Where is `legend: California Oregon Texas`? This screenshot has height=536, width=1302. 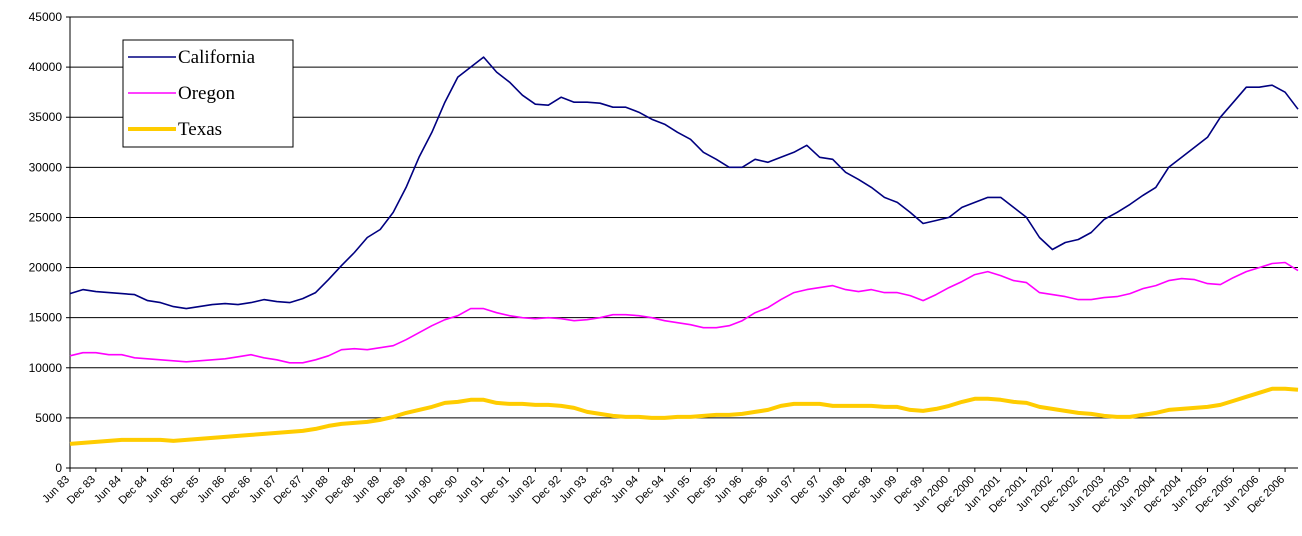 legend: California Oregon Texas is located at coordinates (208, 93).